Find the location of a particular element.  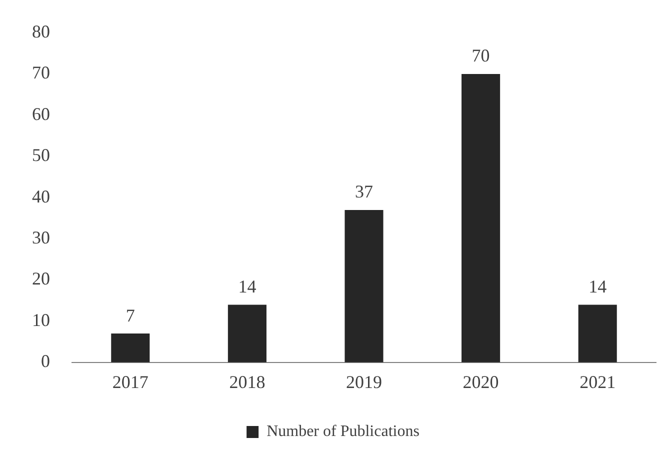

y-tick-label: 10 is located at coordinates (41, 320).